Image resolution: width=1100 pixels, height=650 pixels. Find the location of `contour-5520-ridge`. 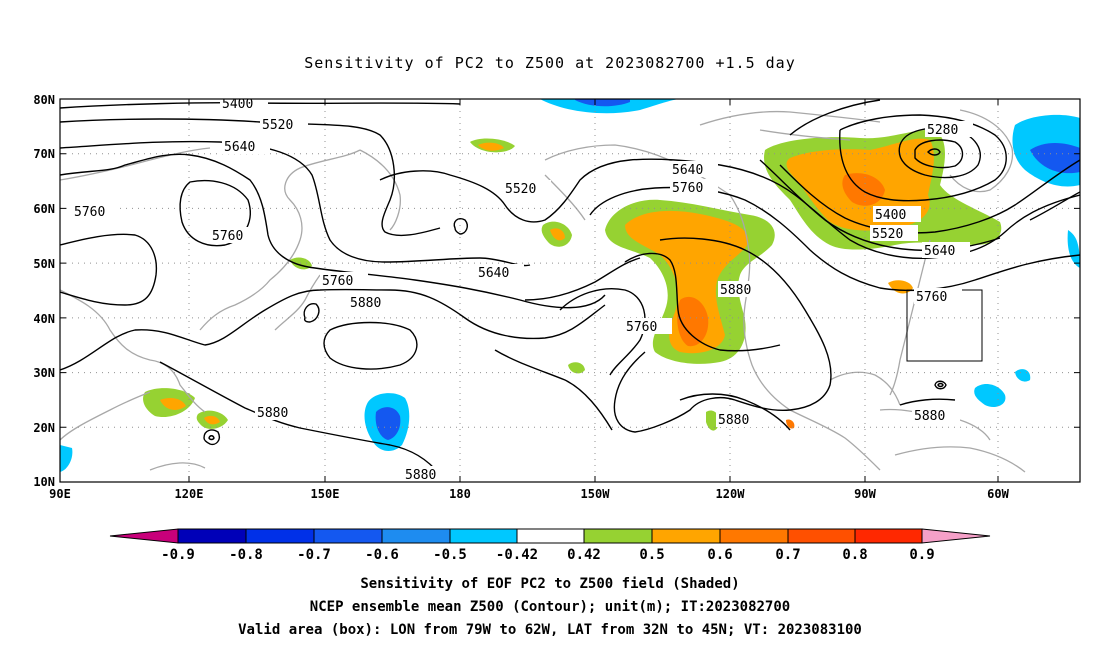

contour-5520-ridge is located at coordinates (929, 166).